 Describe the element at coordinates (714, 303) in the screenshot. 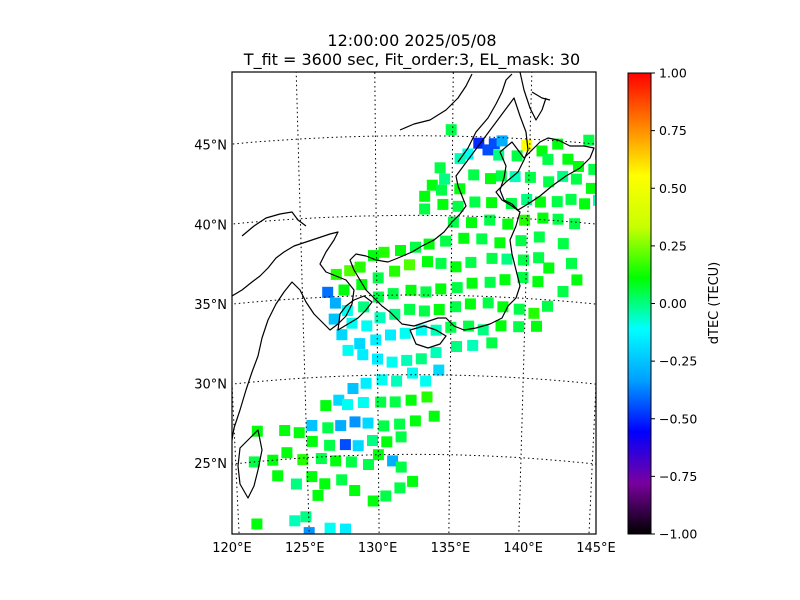

I see `colorbar-label: dTEC (TECU)` at that location.